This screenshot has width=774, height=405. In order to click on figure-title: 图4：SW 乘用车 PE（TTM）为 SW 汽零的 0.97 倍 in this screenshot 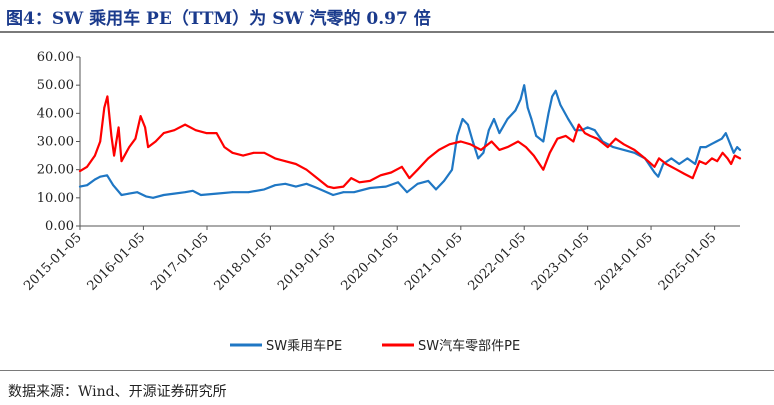, I will do `click(218, 19)`.